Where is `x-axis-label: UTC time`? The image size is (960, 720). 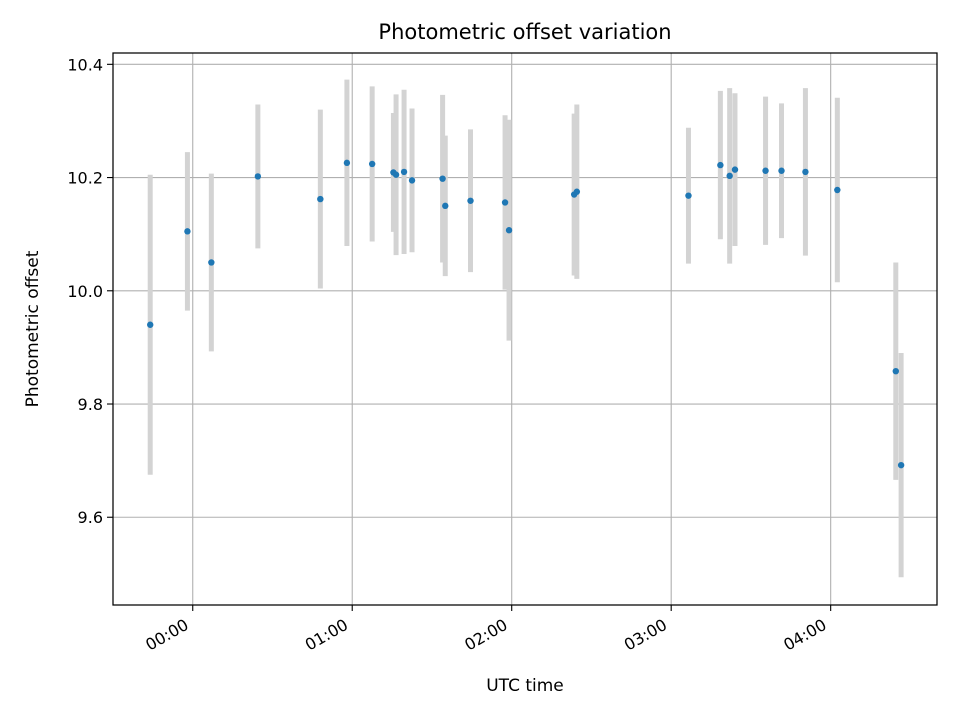 x-axis-label: UTC time is located at coordinates (525, 686).